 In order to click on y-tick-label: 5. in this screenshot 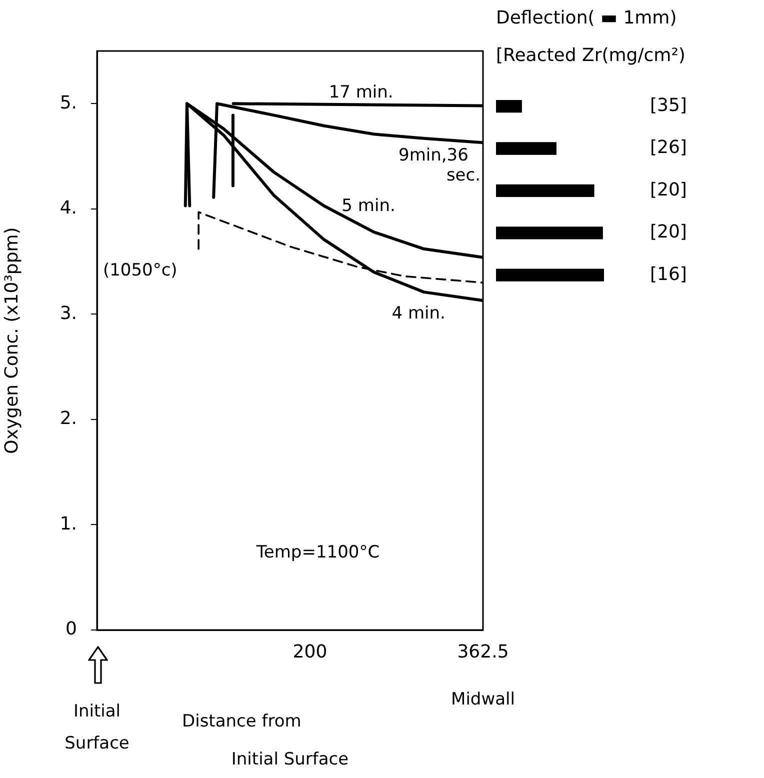, I will do `click(68, 103)`.